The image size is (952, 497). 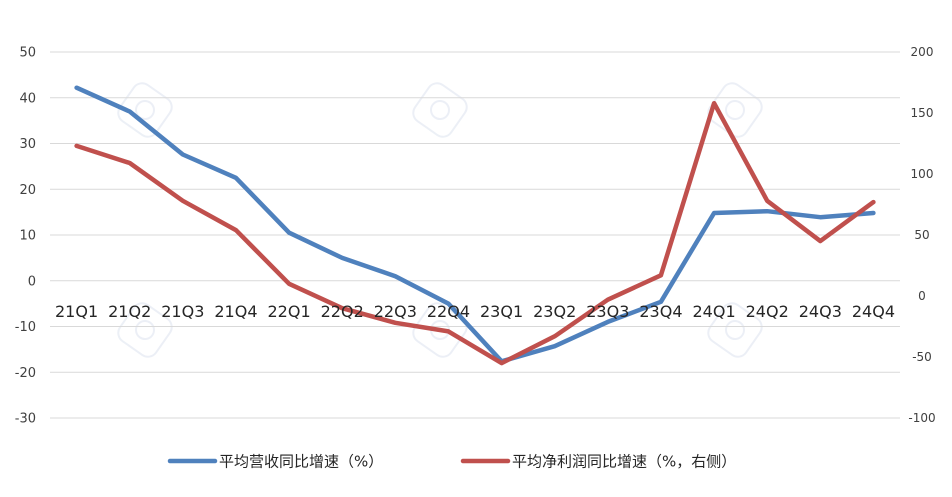 I want to click on left-tick-label: 50, so click(x=27, y=53).